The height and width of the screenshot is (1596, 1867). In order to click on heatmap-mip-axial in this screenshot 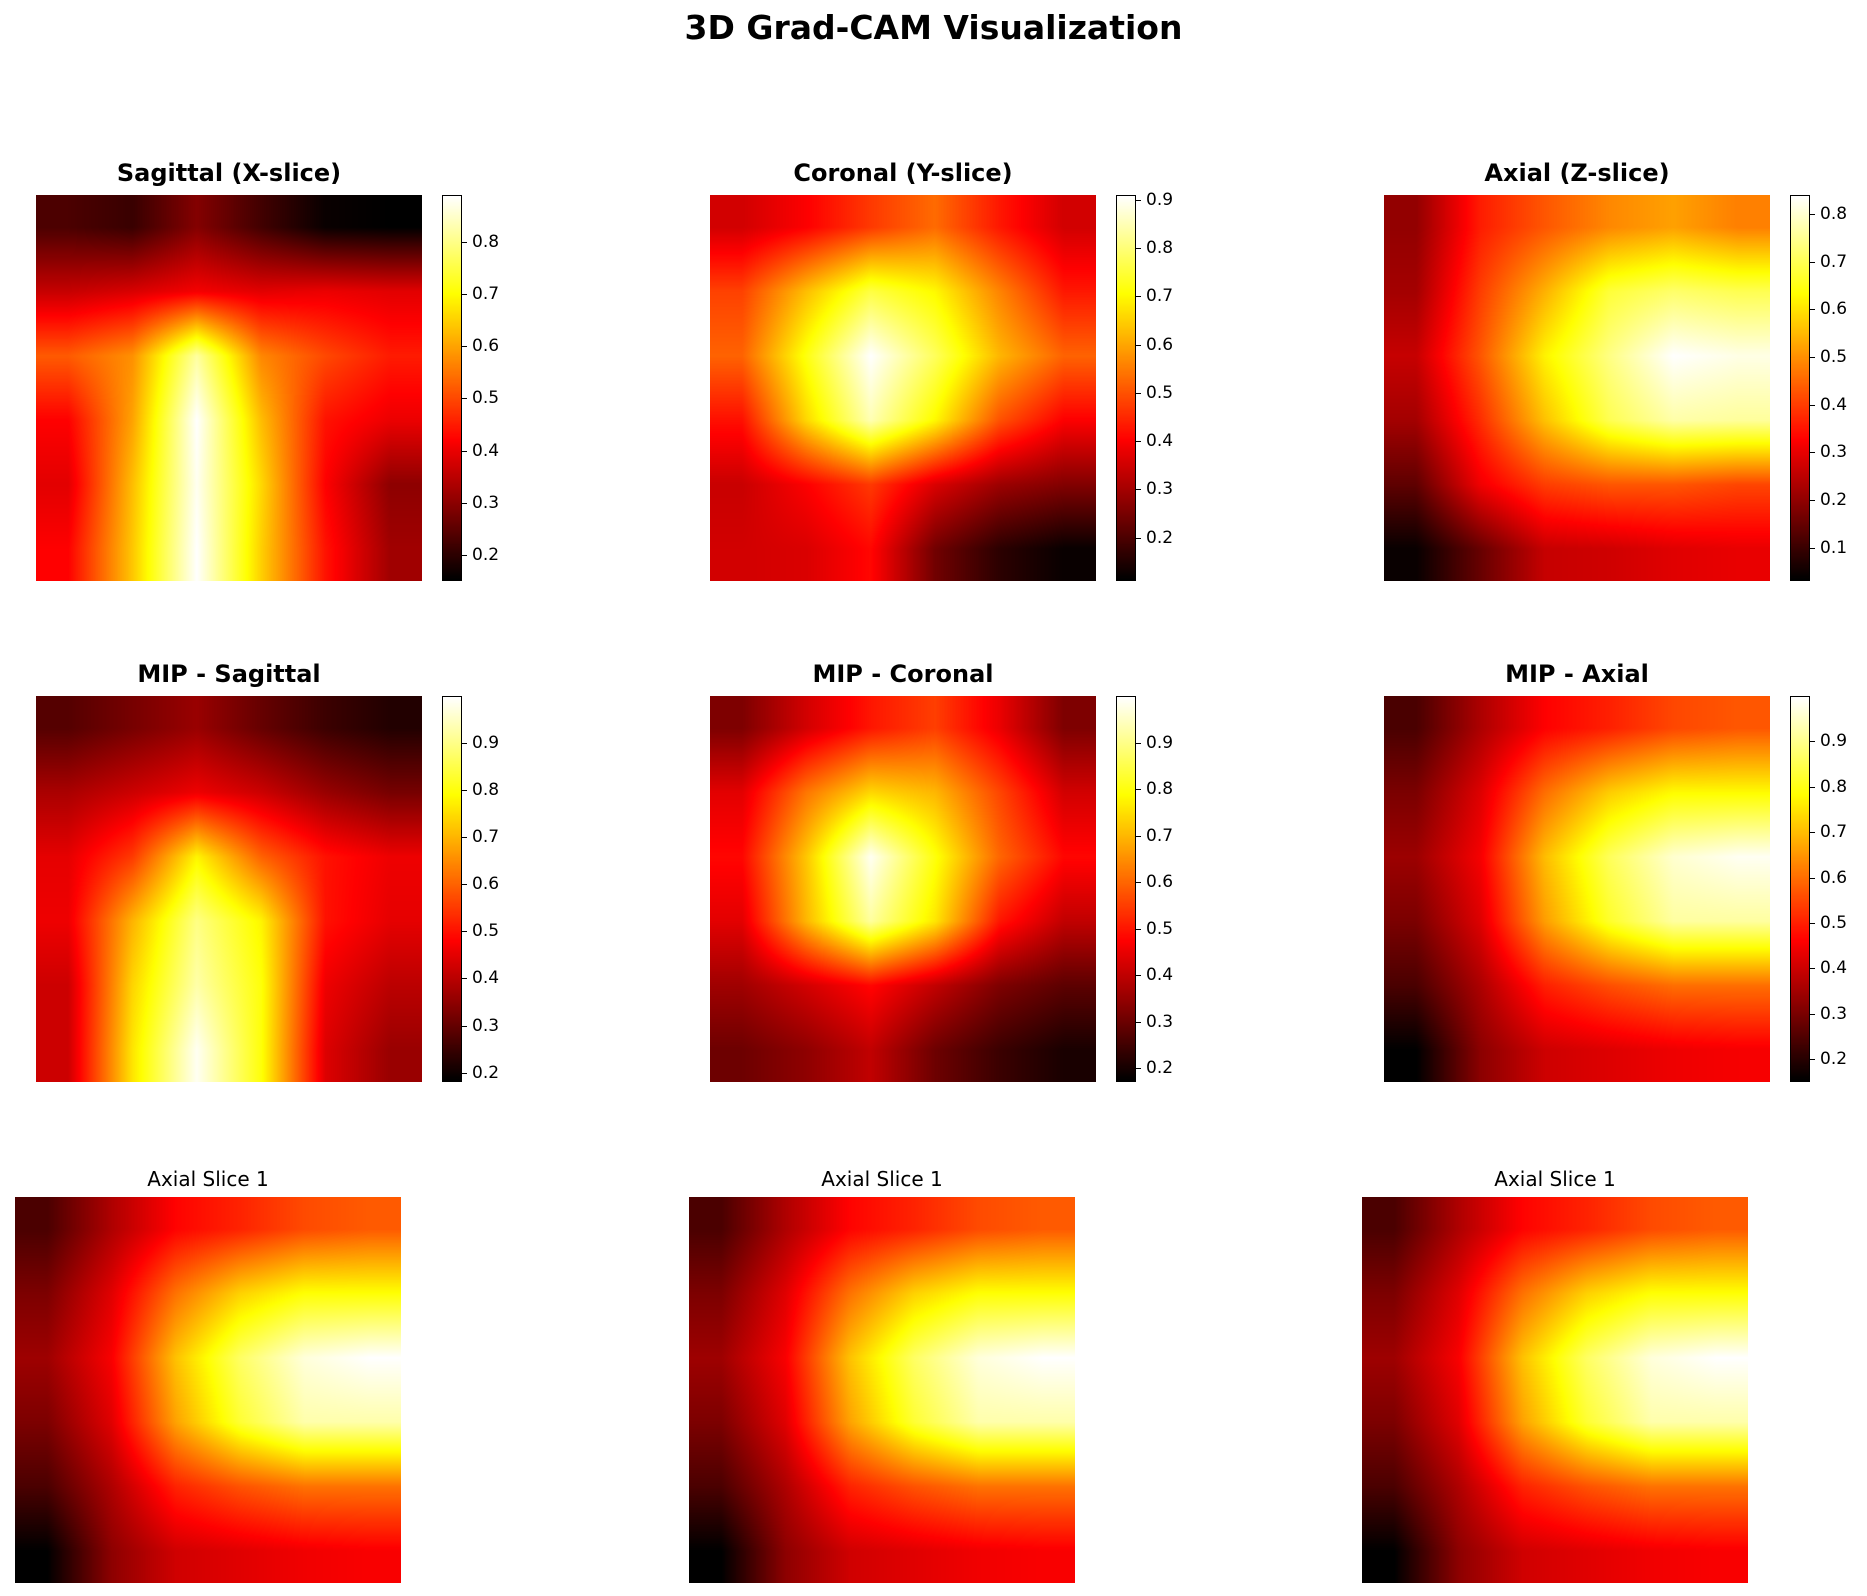, I will do `click(1577, 889)`.